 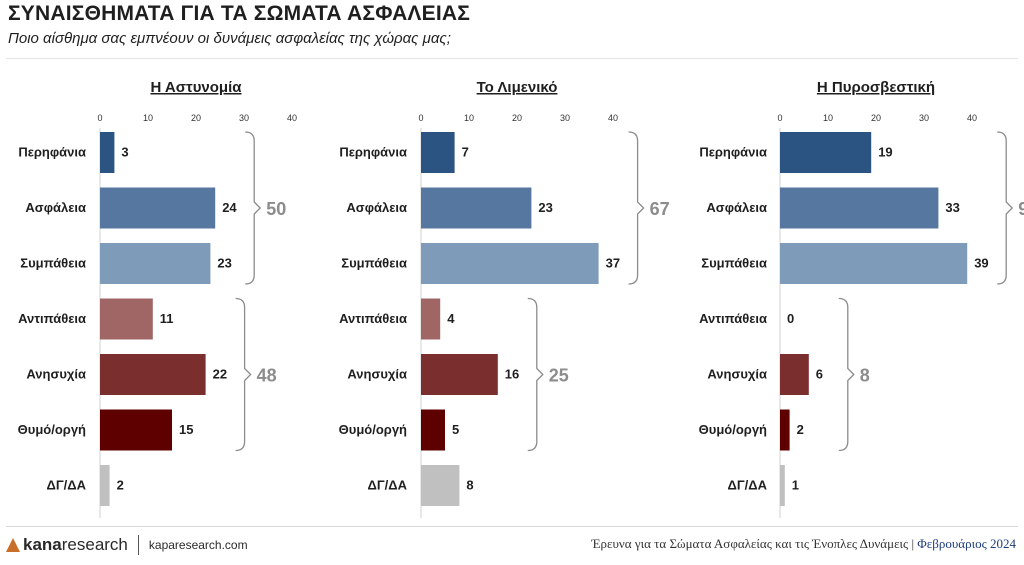 What do you see at coordinates (376, 207) in the screenshot?
I see `category-label: Ασφάλεια` at bounding box center [376, 207].